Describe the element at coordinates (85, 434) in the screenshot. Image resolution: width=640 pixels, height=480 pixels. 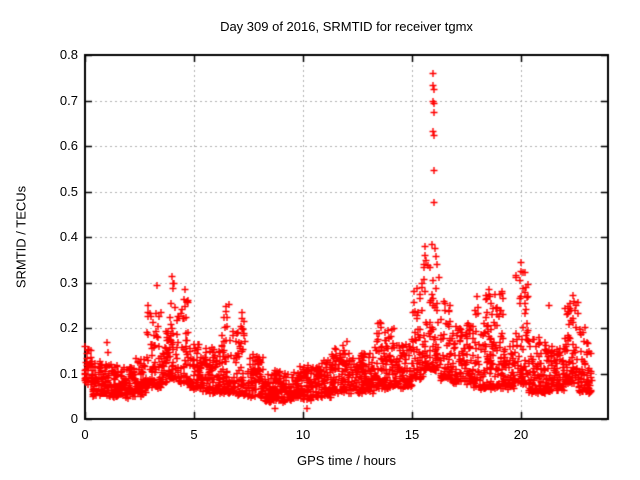
I see `x-tick-label: 0` at that location.